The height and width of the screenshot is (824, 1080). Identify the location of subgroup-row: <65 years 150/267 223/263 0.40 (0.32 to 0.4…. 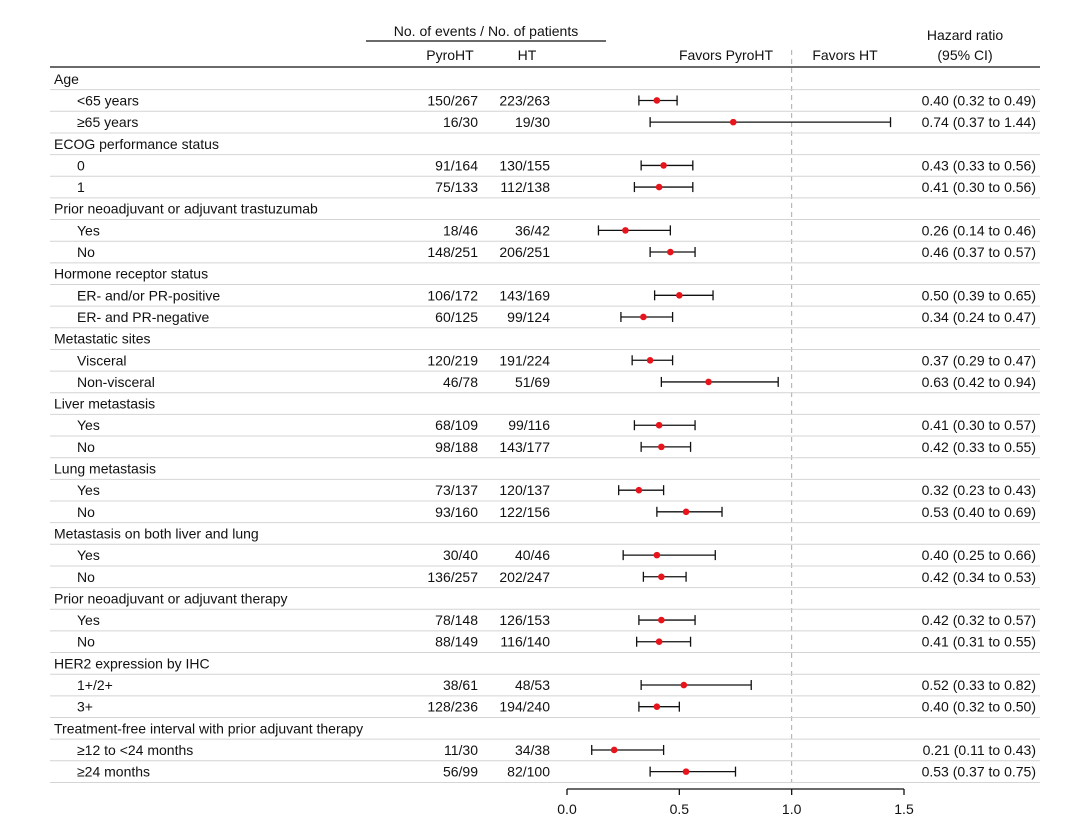
(545, 98).